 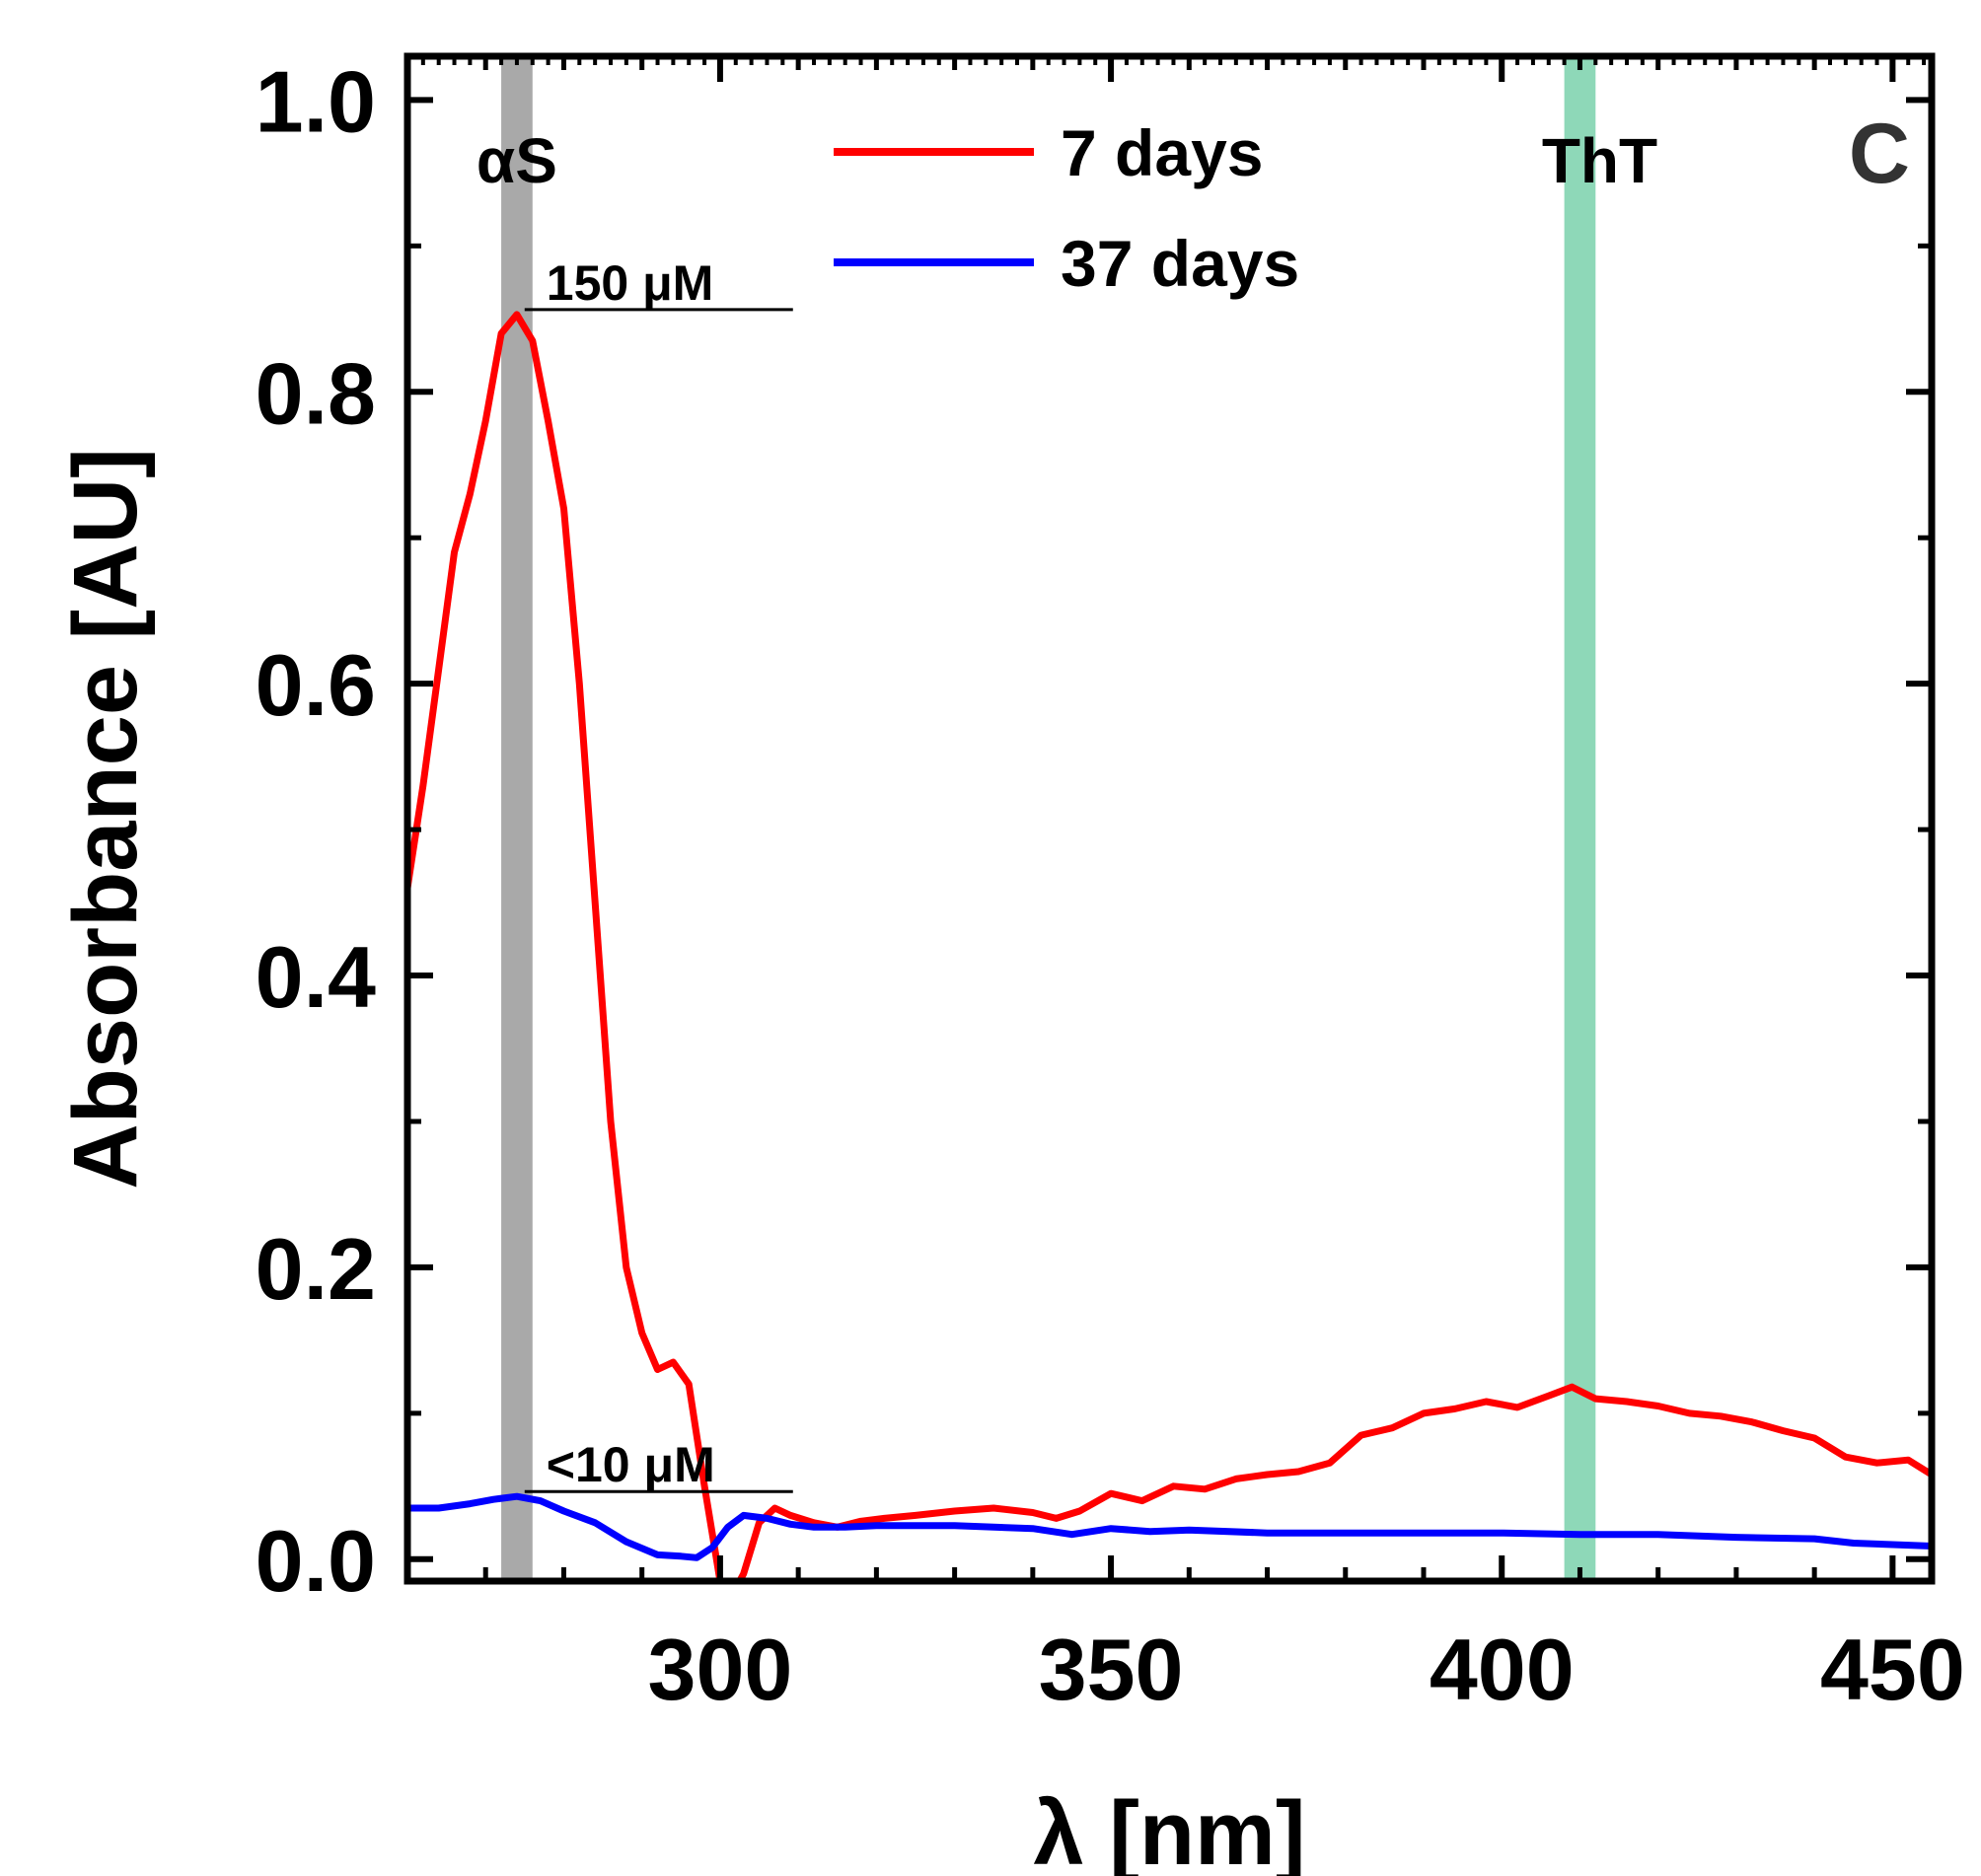 I want to click on x-tick-label-450: 450, so click(x=1892, y=1669).